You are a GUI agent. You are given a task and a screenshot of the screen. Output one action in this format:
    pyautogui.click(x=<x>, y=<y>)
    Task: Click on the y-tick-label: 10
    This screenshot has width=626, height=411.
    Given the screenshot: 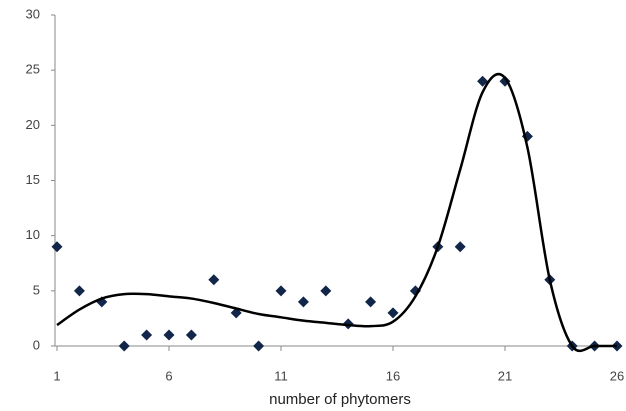 What is the action you would take?
    pyautogui.click(x=33, y=234)
    